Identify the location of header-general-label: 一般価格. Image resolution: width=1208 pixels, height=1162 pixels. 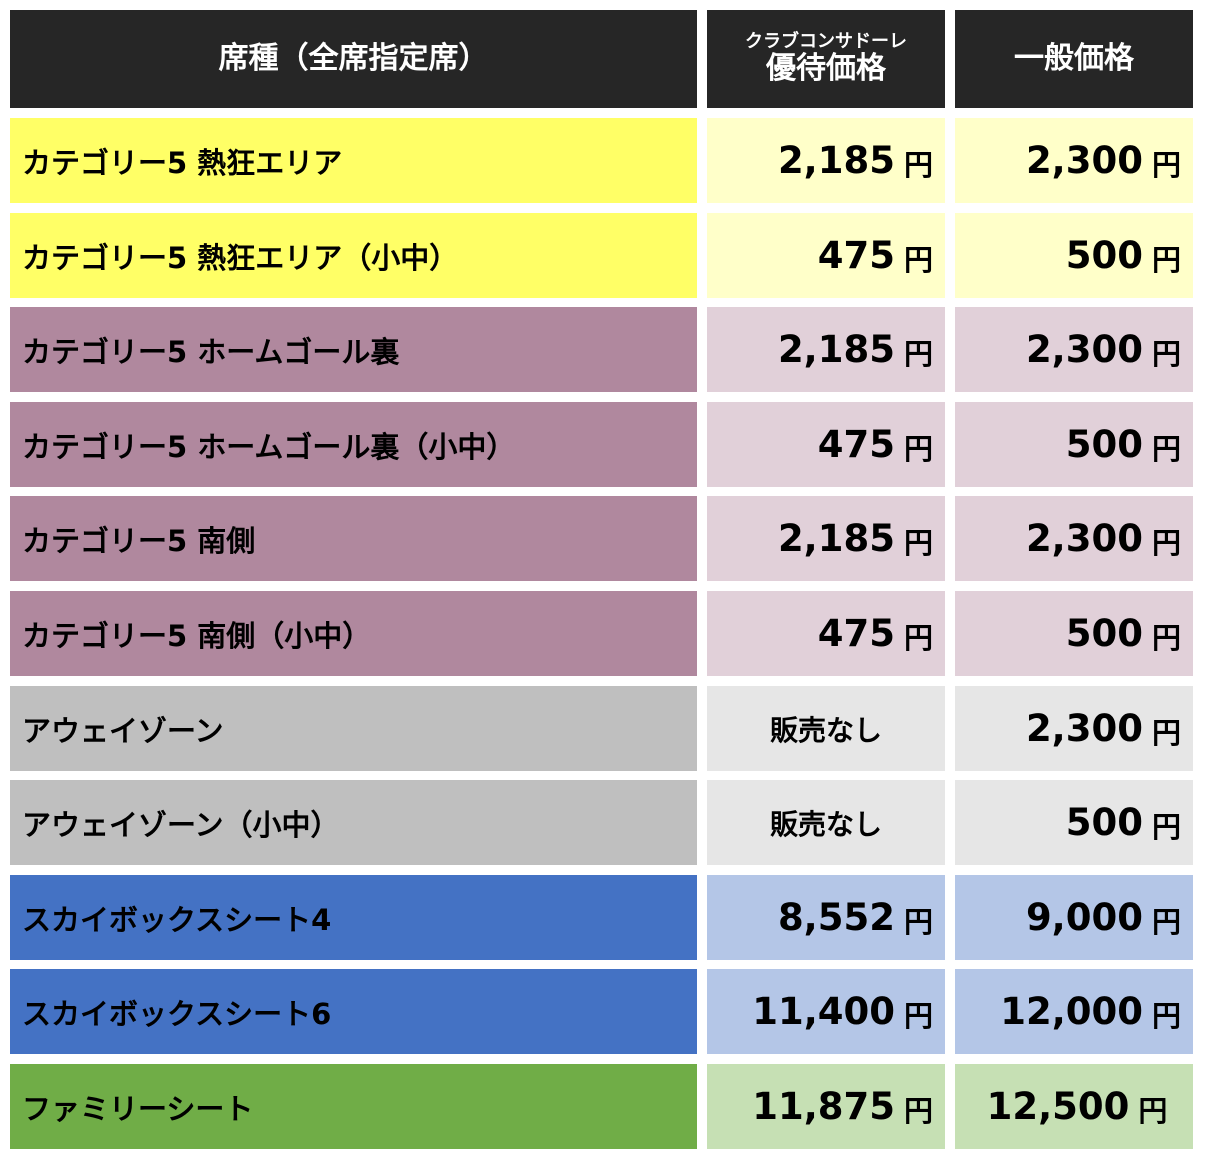
(1074, 58).